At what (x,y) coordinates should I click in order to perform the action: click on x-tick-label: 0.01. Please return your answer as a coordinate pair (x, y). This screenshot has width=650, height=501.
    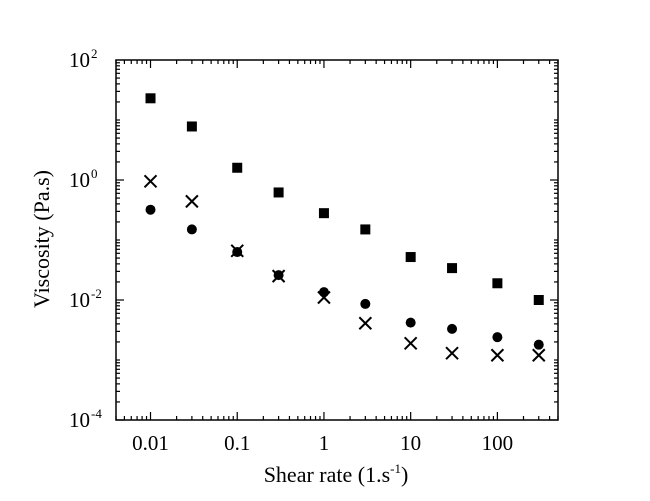
    Looking at the image, I should click on (150, 443).